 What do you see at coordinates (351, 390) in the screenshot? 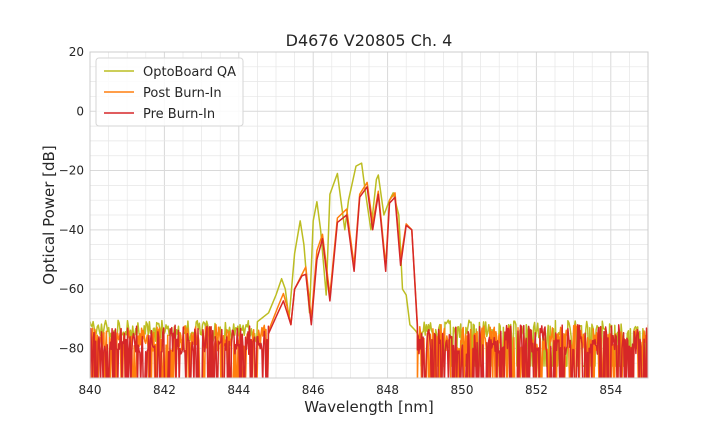
I see `x-tick-labels: 840 842 844 846 848 850 852 854` at bounding box center [351, 390].